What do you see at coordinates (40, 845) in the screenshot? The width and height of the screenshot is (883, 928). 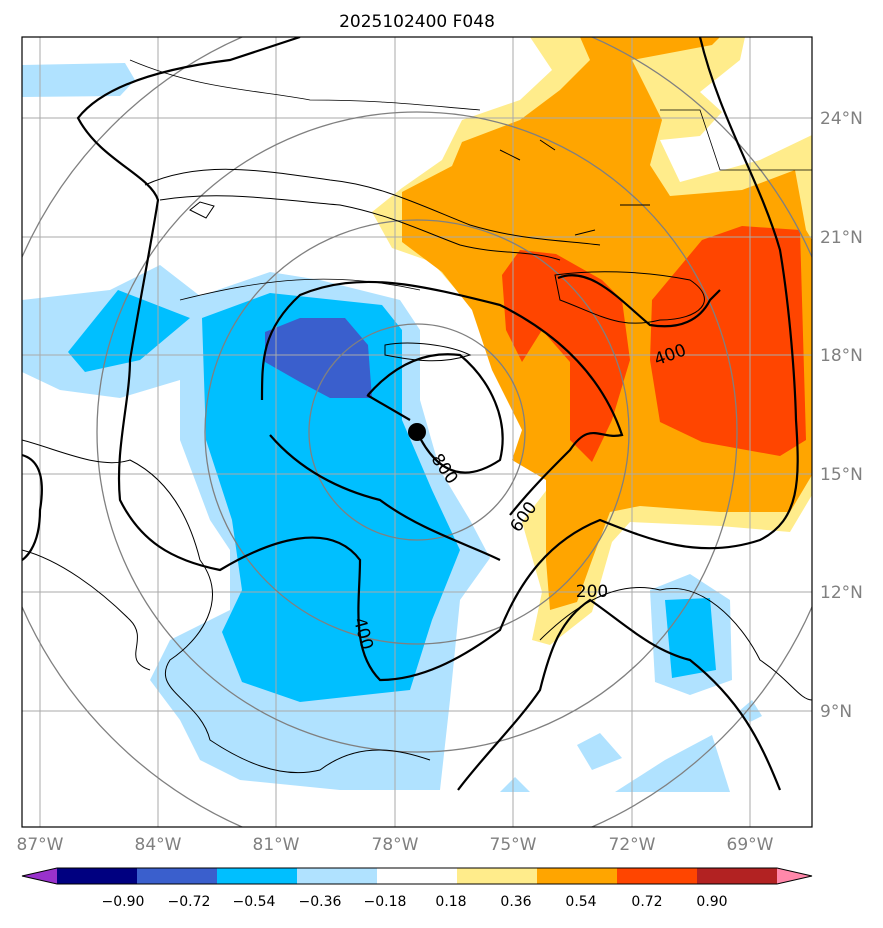 I see `lon-label: 87°W` at bounding box center [40, 845].